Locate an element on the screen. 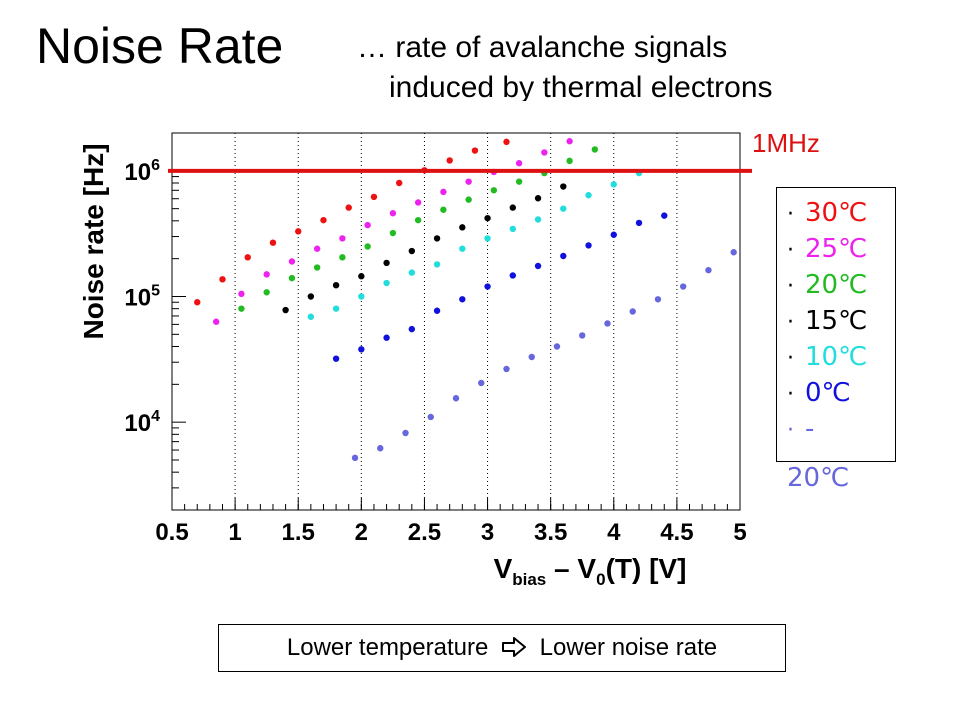 This screenshot has height=720, width=960. legend-item: · 20℃ is located at coordinates (827, 286).